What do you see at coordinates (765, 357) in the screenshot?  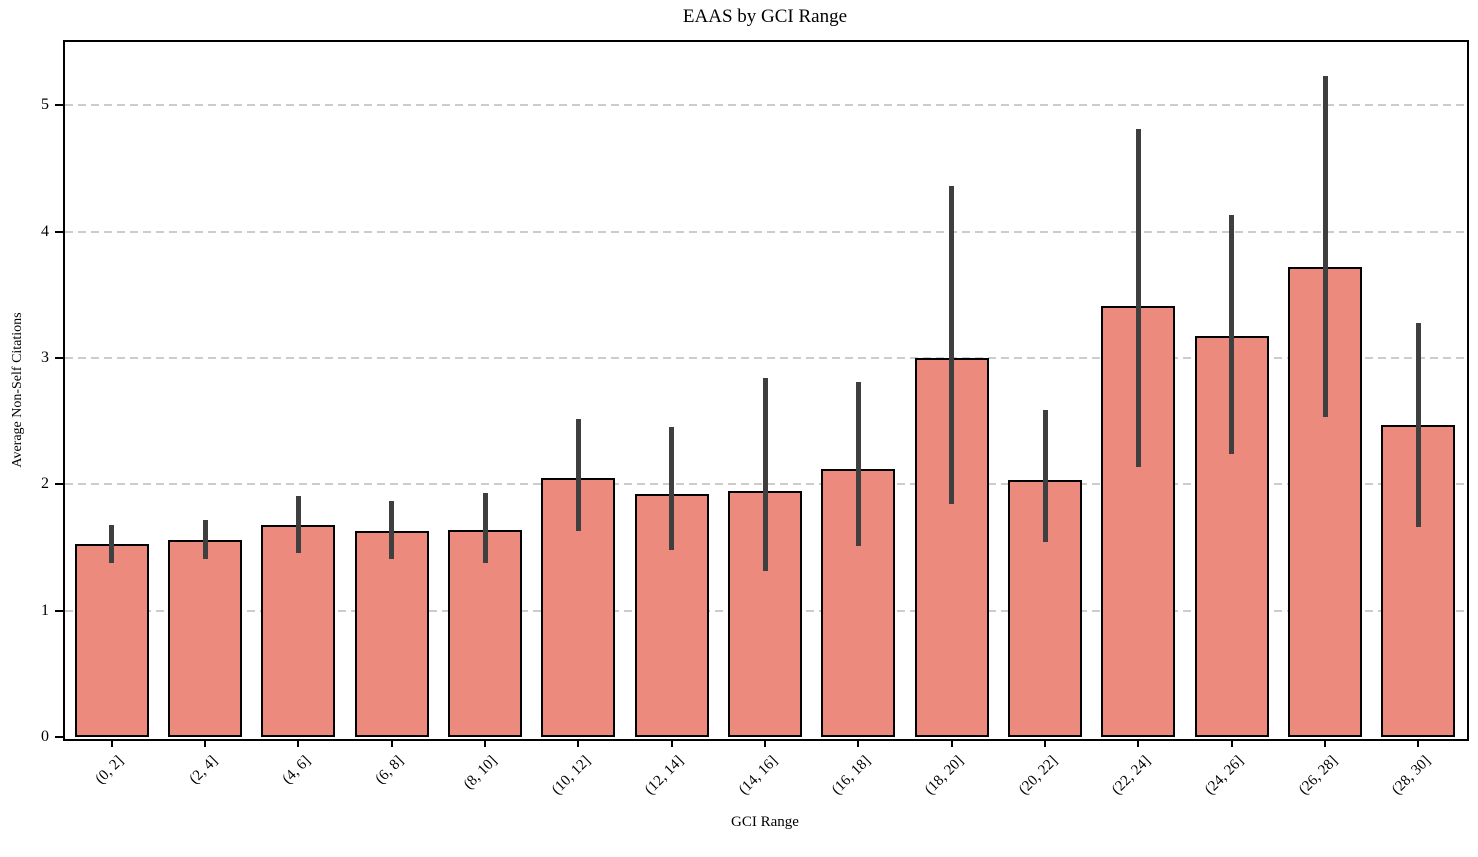 I see `gridline-y3` at bounding box center [765, 357].